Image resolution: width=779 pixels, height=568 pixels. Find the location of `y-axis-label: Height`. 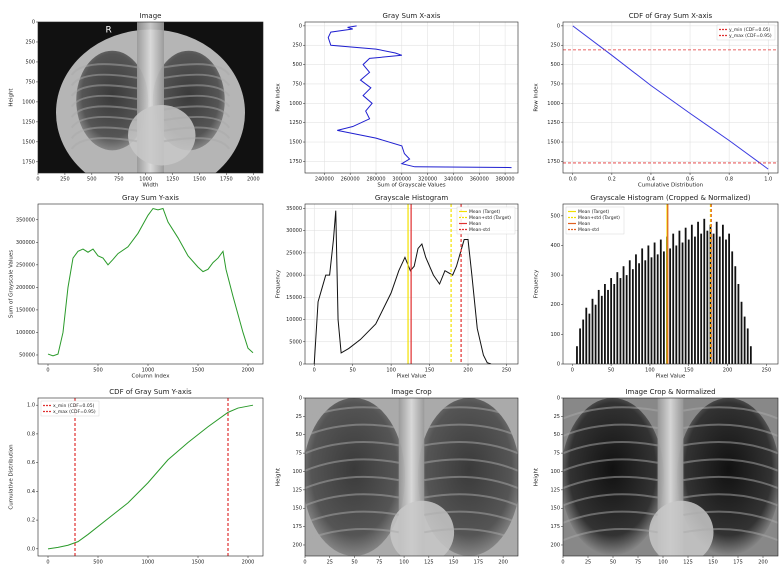

y-axis-label: Height is located at coordinates (537, 476).